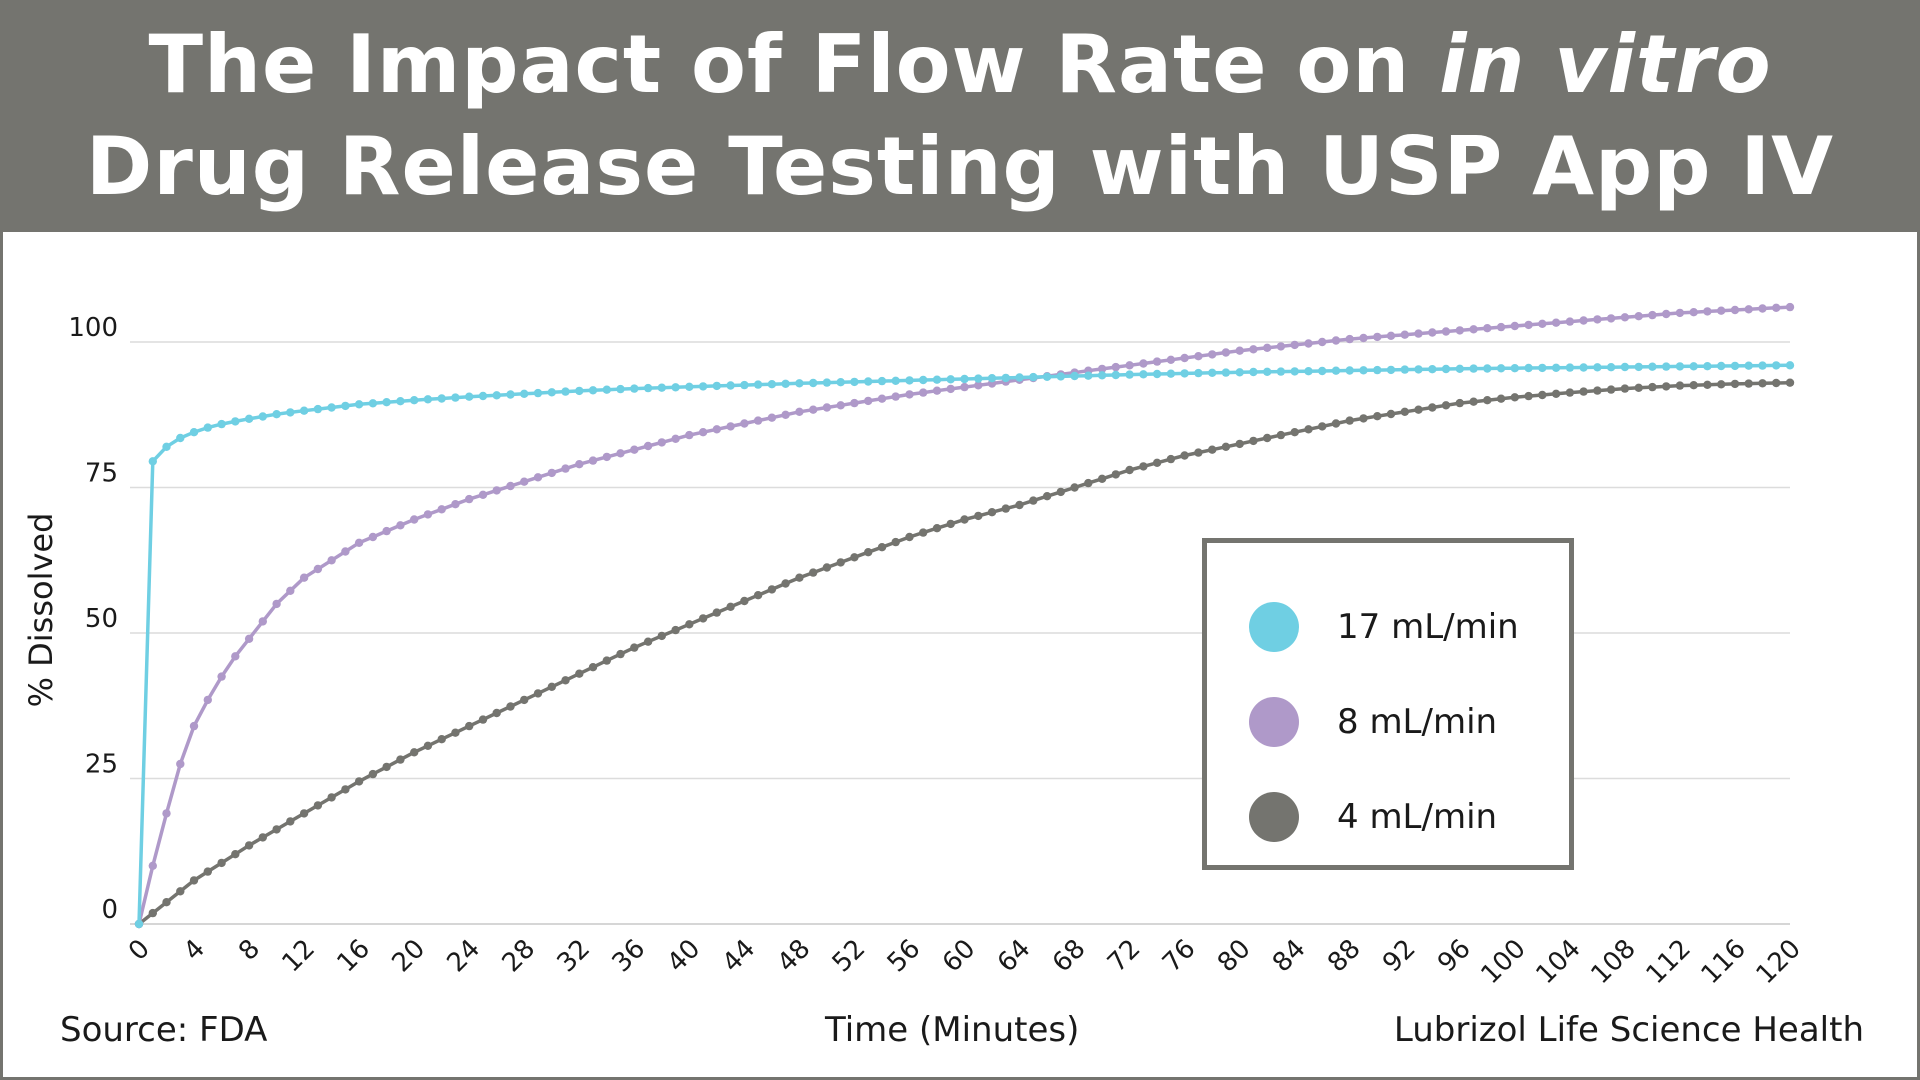 This screenshot has width=1920, height=1080. Describe the element at coordinates (194, 950) in the screenshot. I see `x-tick-label: 4` at that location.